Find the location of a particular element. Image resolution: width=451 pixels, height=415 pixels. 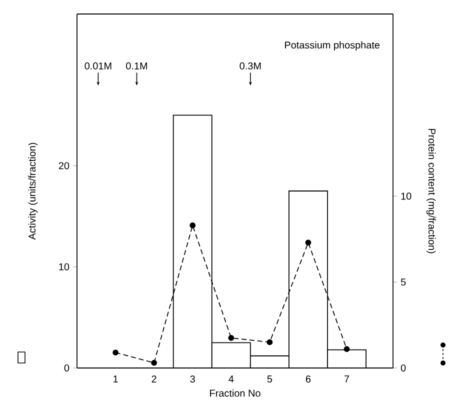

x-tick-label: 5 is located at coordinates (269, 379).